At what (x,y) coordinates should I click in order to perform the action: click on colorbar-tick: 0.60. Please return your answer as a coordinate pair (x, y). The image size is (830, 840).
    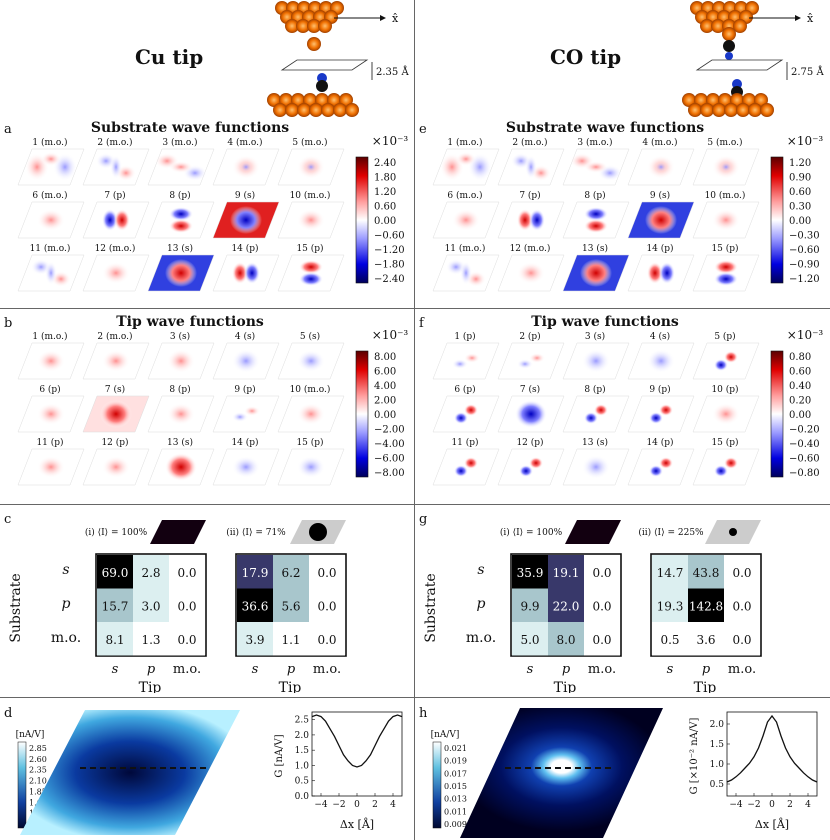
    Looking at the image, I should click on (385, 207).